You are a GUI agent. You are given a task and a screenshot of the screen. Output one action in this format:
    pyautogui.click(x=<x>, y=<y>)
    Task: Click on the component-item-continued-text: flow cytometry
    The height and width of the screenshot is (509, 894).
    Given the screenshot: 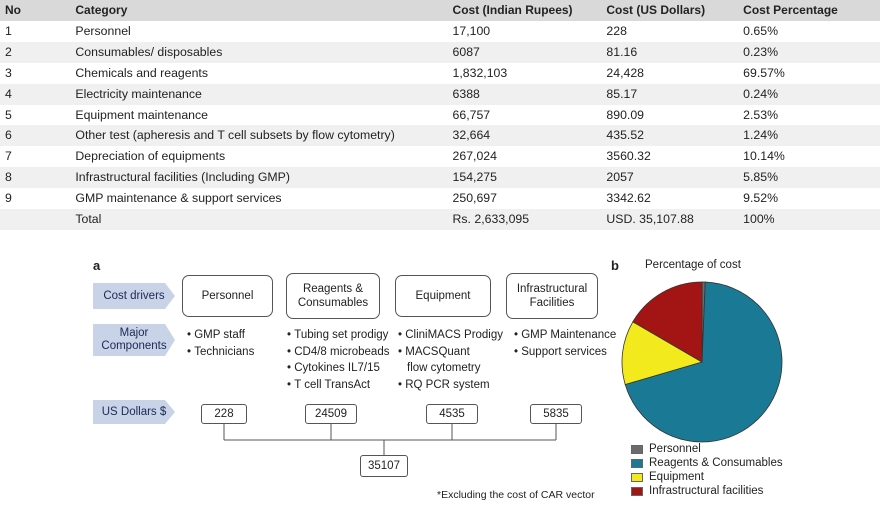 What is the action you would take?
    pyautogui.click(x=444, y=368)
    